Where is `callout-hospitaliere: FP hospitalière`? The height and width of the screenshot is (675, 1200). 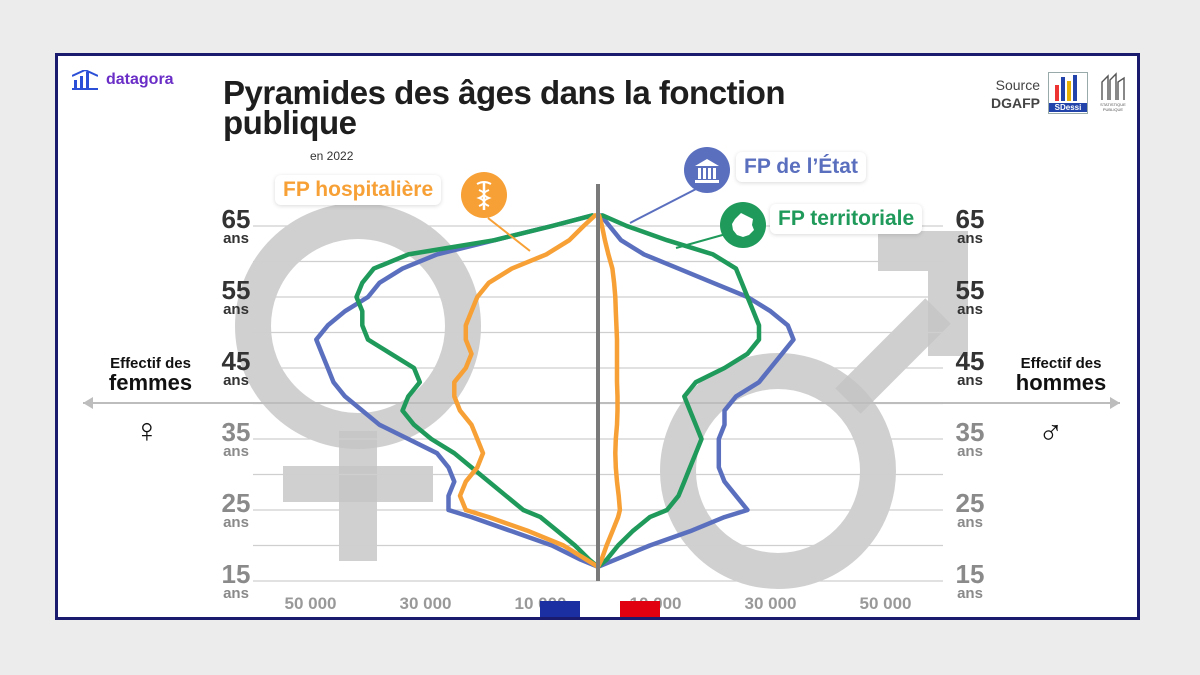 callout-hospitaliere: FP hospitalière is located at coordinates (358, 190).